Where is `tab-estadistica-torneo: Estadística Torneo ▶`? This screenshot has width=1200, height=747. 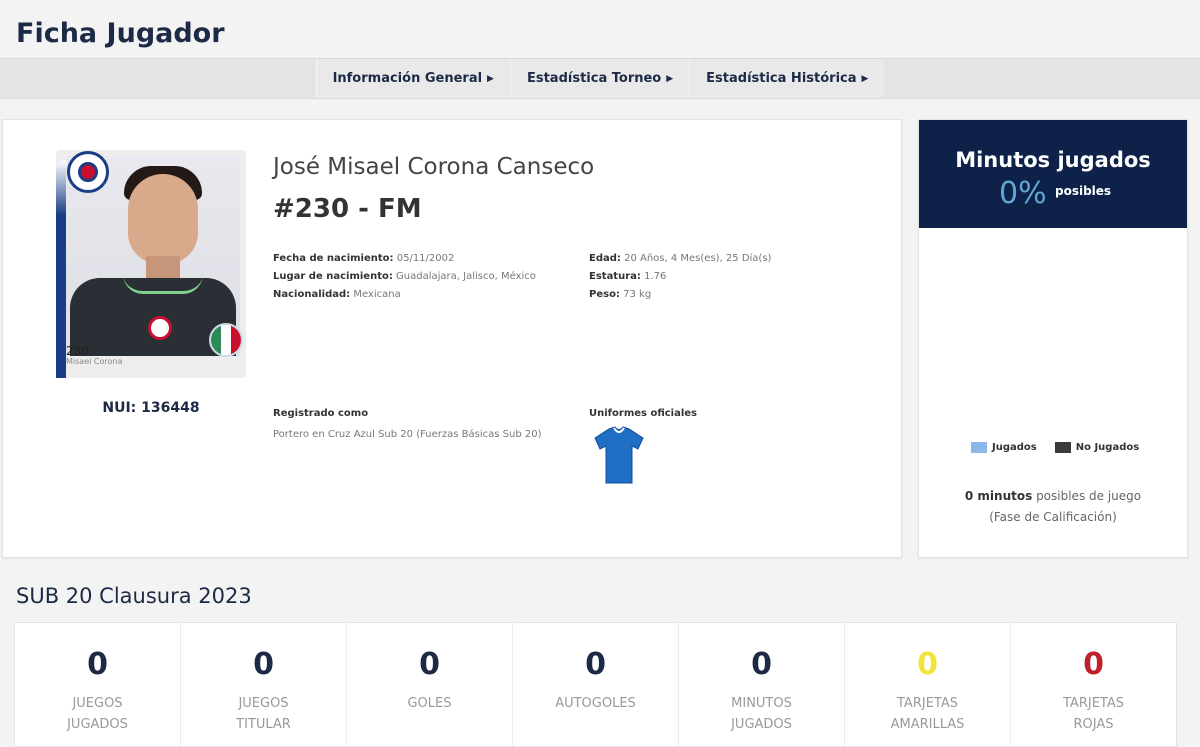 tab-estadistica-torneo: Estadística Torneo ▶ is located at coordinates (599, 78).